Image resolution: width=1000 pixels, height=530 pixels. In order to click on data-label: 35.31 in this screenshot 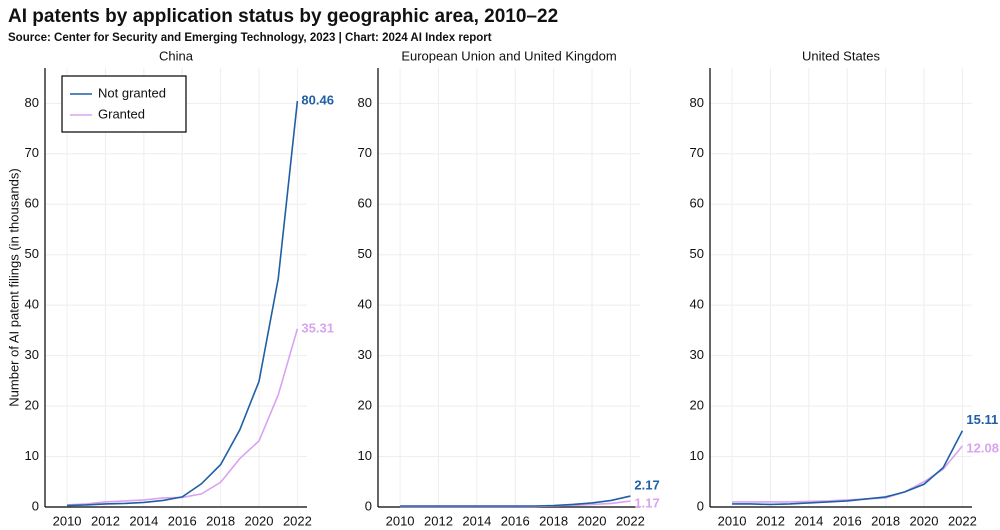, I will do `click(317, 327)`.